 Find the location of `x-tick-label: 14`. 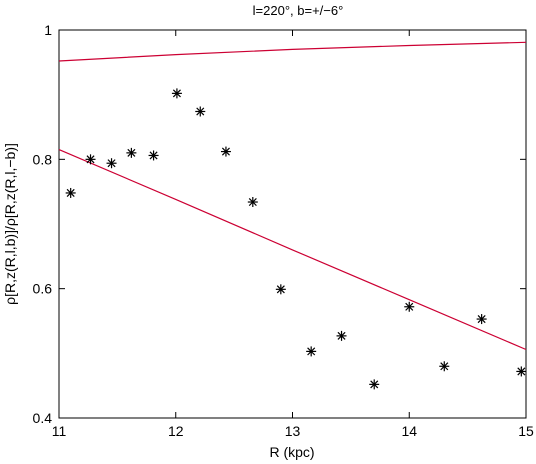

x-tick-label: 14 is located at coordinates (409, 431).